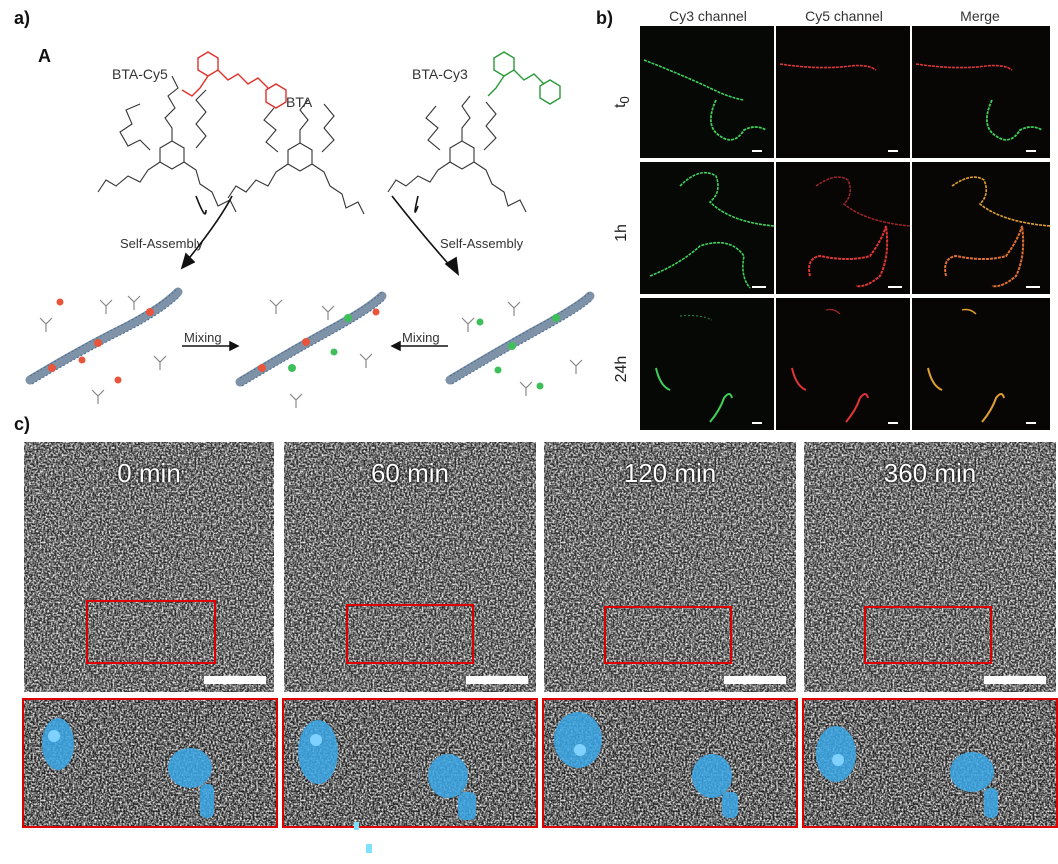 Image resolution: width=1058 pixels, height=864 pixels. I want to click on tile-1h-merge, so click(981, 228).